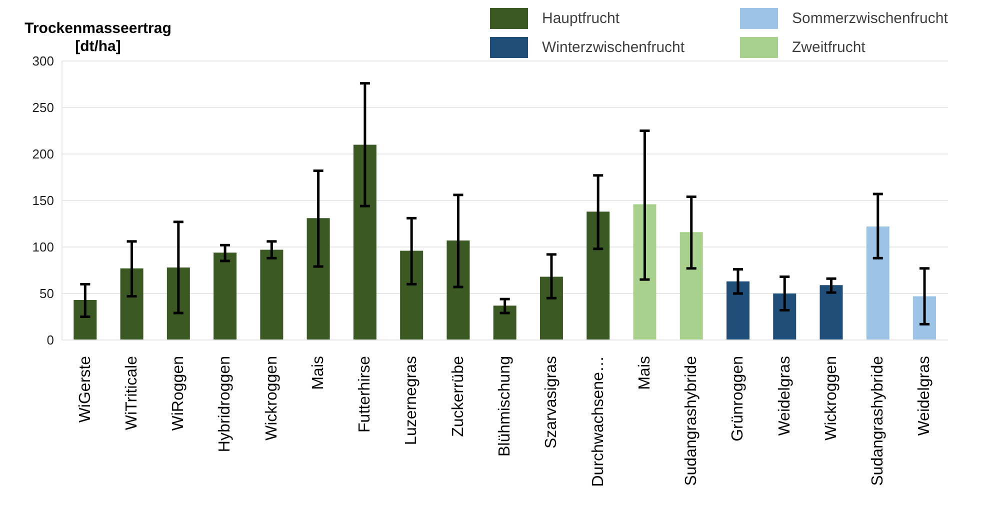 This screenshot has height=508, width=998. Describe the element at coordinates (225, 404) in the screenshot. I see `x-tick-label: Hybridroggen` at that location.